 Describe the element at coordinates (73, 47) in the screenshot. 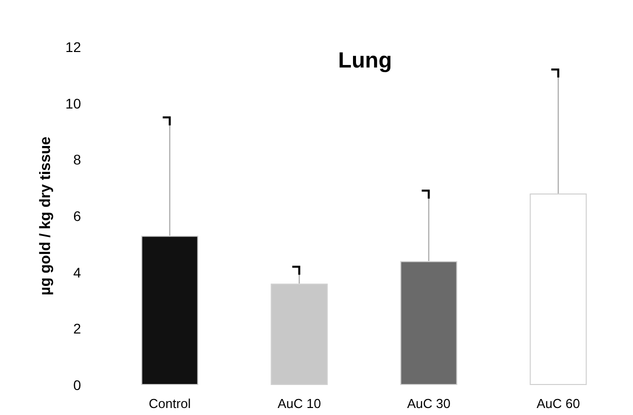

I see `y-tick-label: 12` at that location.